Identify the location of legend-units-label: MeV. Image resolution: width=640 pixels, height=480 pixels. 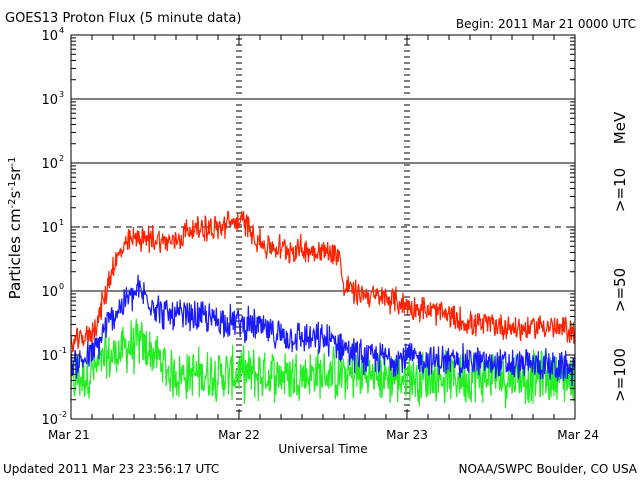
(620, 127).